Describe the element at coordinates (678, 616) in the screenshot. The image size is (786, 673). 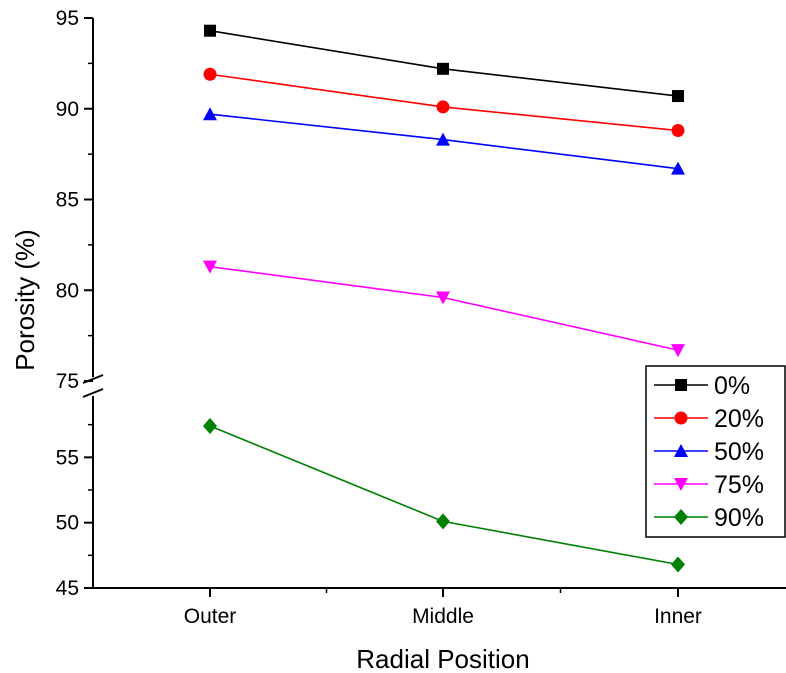
I see `x-tick-label: Inner` at that location.